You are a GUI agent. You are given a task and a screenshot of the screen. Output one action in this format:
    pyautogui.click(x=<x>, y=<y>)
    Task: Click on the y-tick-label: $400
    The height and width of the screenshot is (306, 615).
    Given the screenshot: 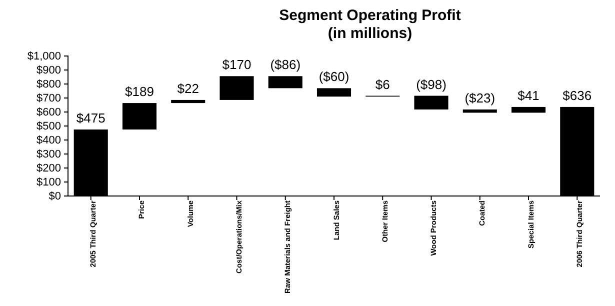 What is the action you would take?
    pyautogui.click(x=48, y=140)
    